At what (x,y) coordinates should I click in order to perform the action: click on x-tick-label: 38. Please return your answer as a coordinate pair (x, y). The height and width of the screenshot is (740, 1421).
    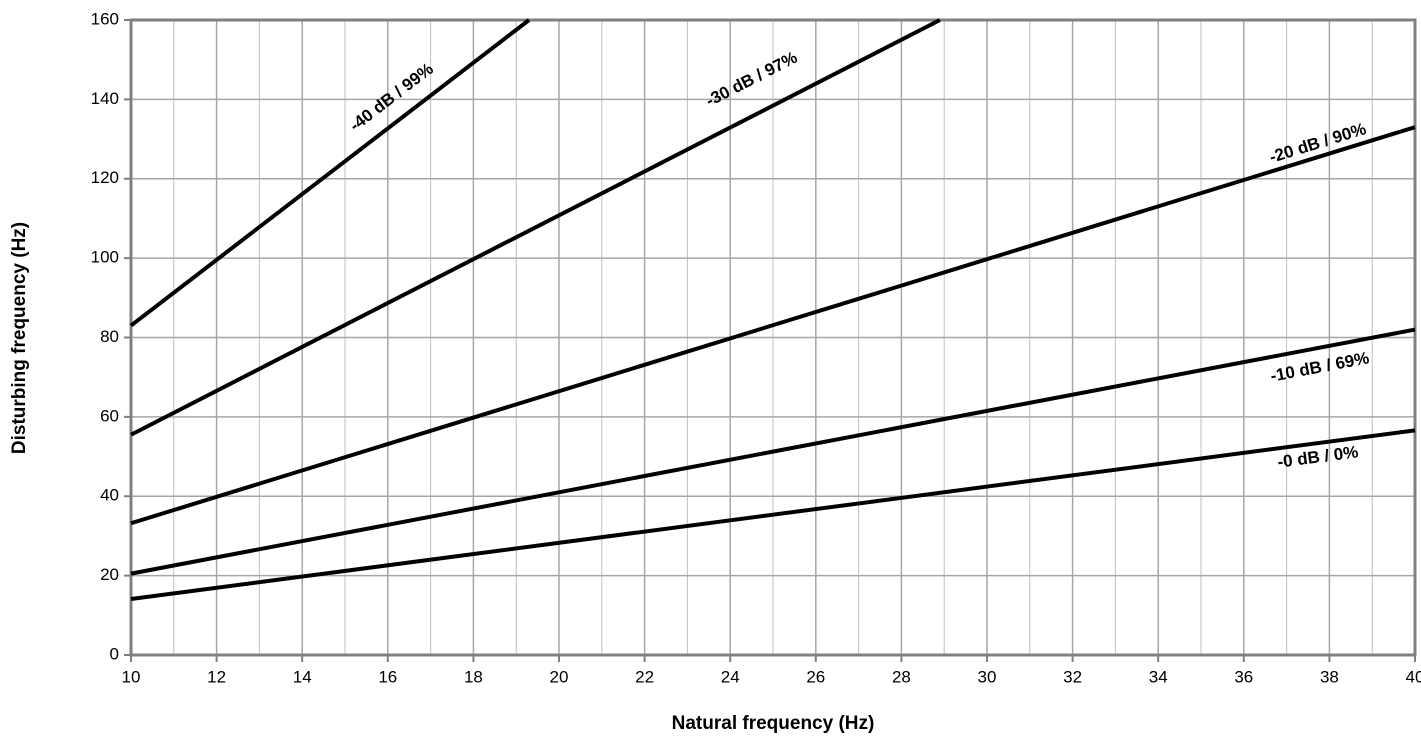
    Looking at the image, I should click on (1329, 676).